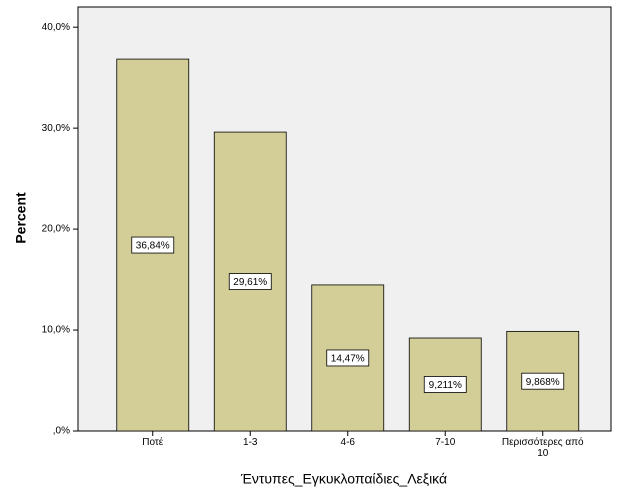 The height and width of the screenshot is (501, 626). What do you see at coordinates (61, 431) in the screenshot?
I see `y-tick-label: ,0%` at bounding box center [61, 431].